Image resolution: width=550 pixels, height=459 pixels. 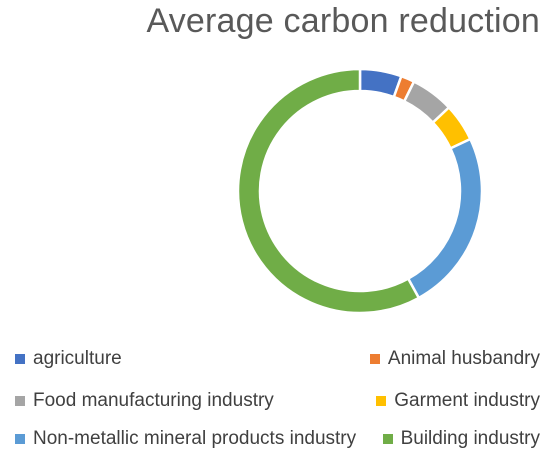 What do you see at coordinates (387, 439) in the screenshot?
I see `legend-swatch-building` at bounding box center [387, 439].